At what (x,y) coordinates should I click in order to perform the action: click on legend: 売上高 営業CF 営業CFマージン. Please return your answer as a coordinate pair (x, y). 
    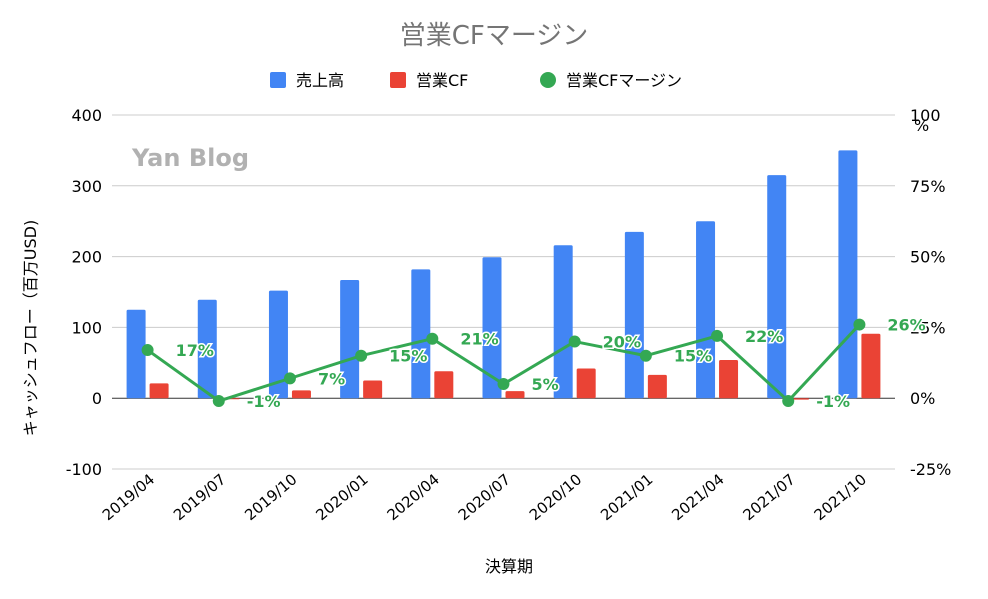
    Looking at the image, I should click on (476, 80).